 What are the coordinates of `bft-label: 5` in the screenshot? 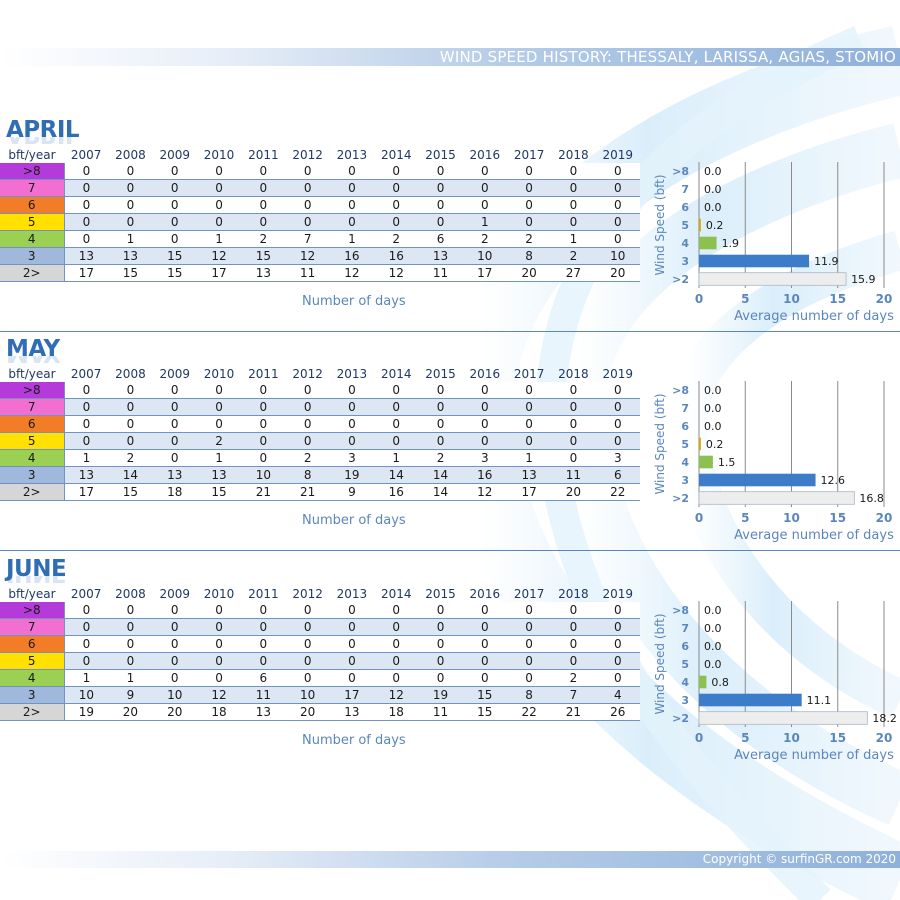 It's located at (32, 441).